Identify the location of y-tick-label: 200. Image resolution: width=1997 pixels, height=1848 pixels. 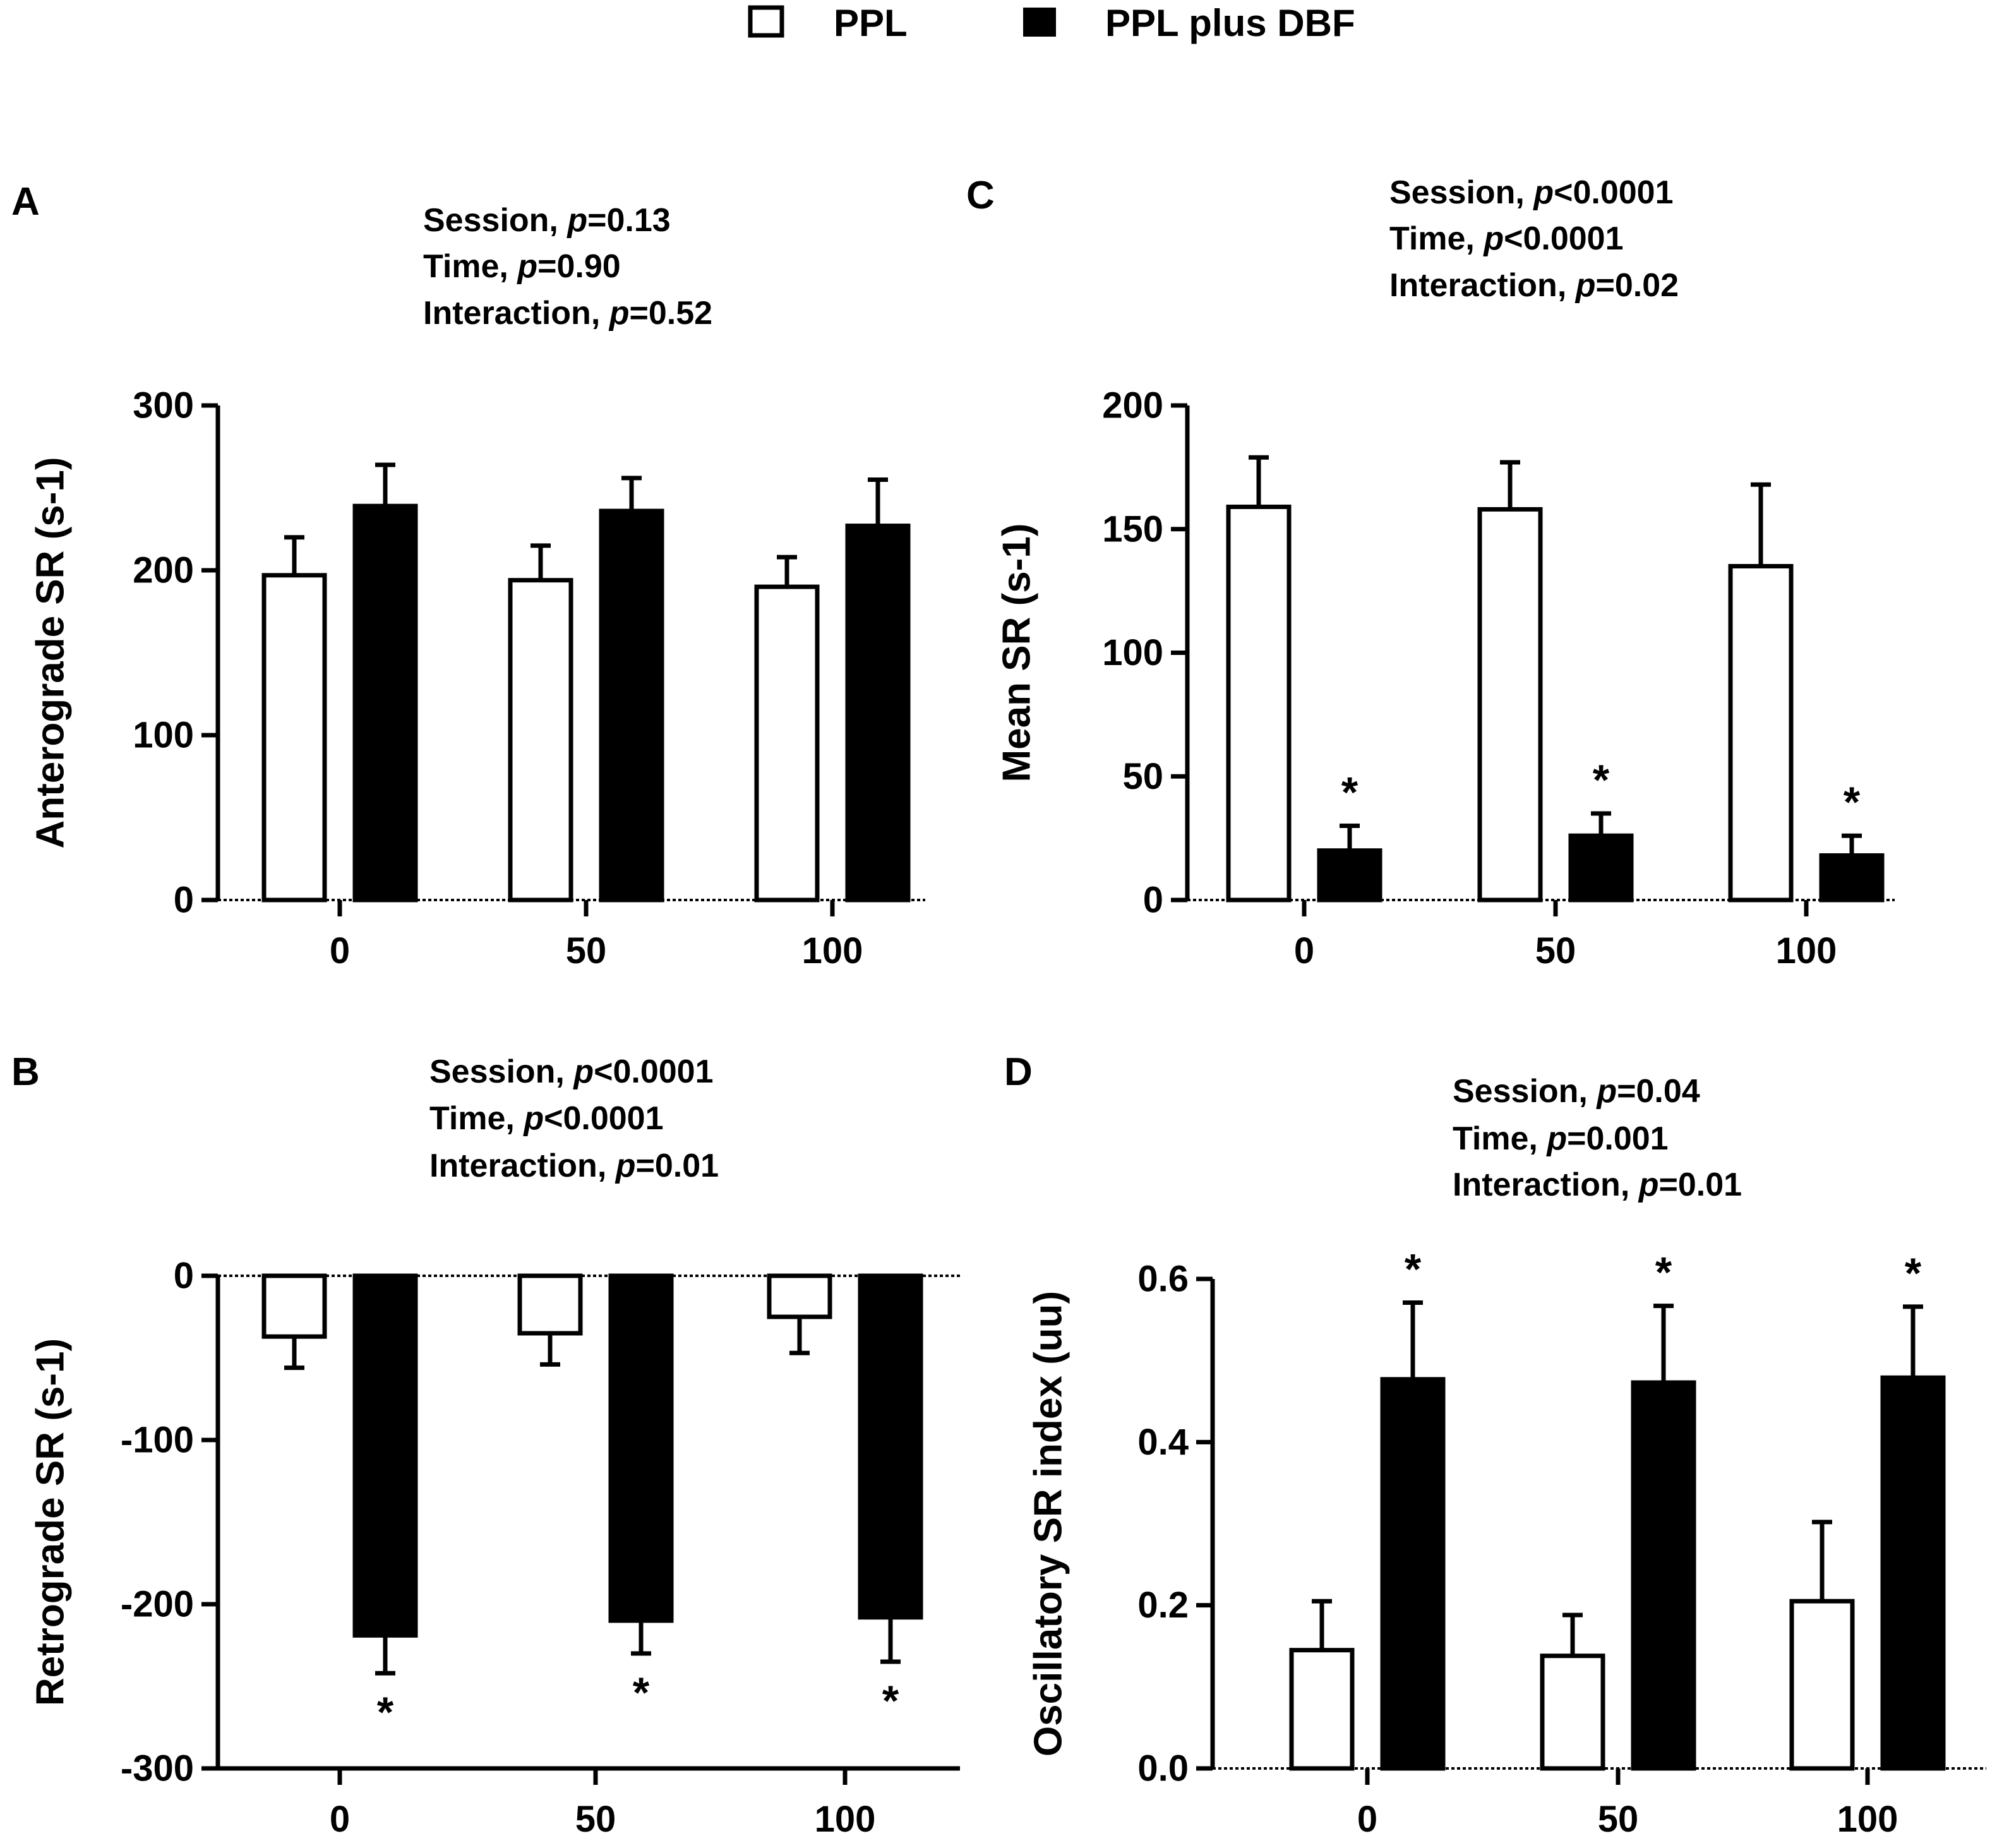
(163, 570).